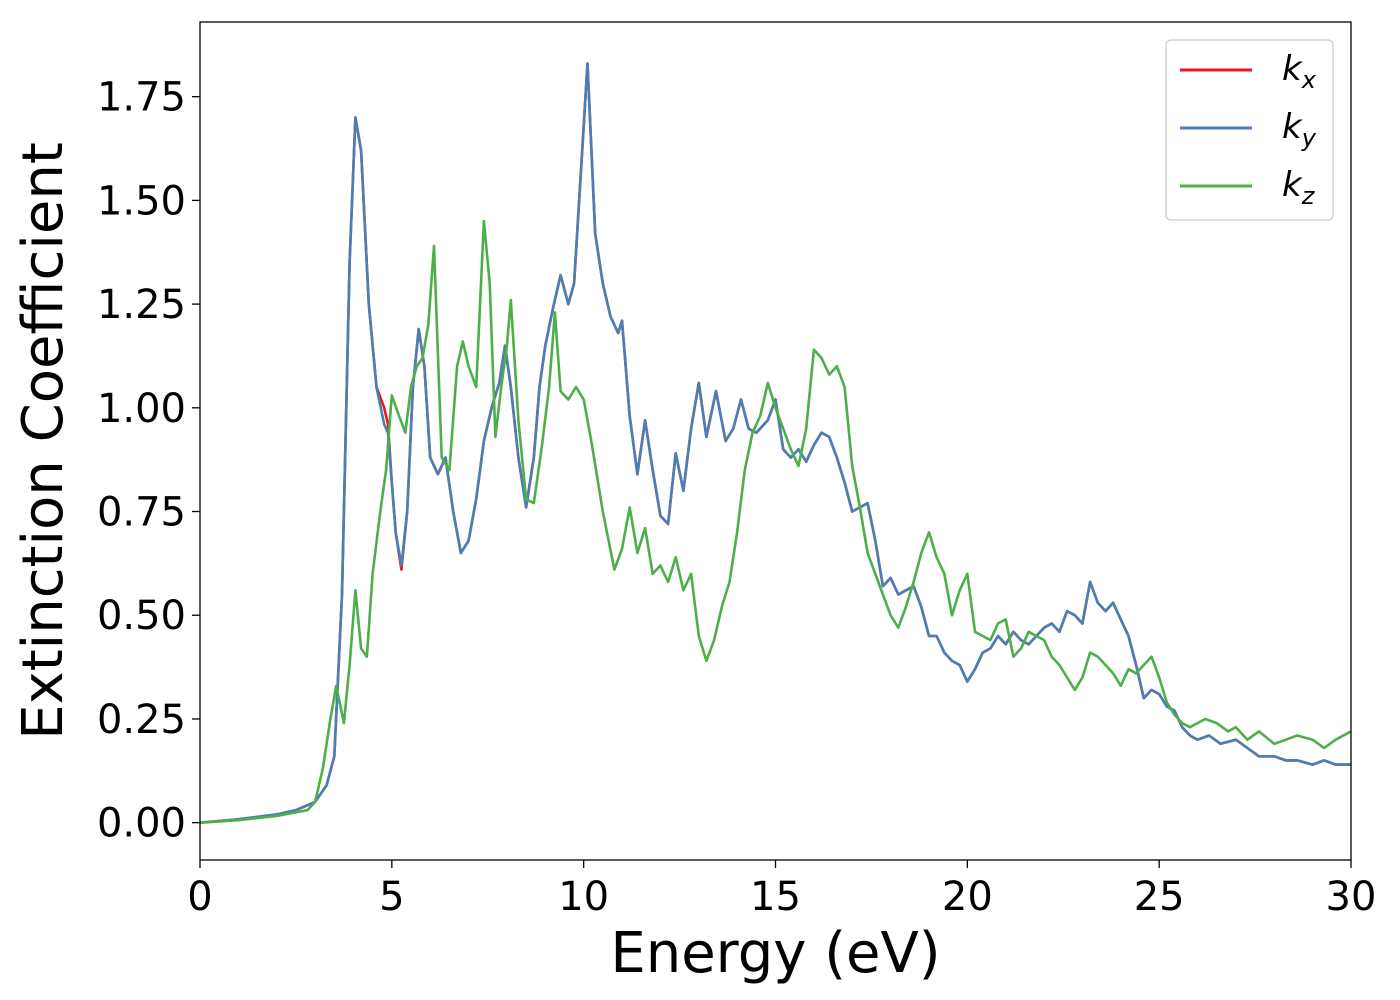  What do you see at coordinates (141, 824) in the screenshot?
I see `y-tick-label: 0.00` at bounding box center [141, 824].